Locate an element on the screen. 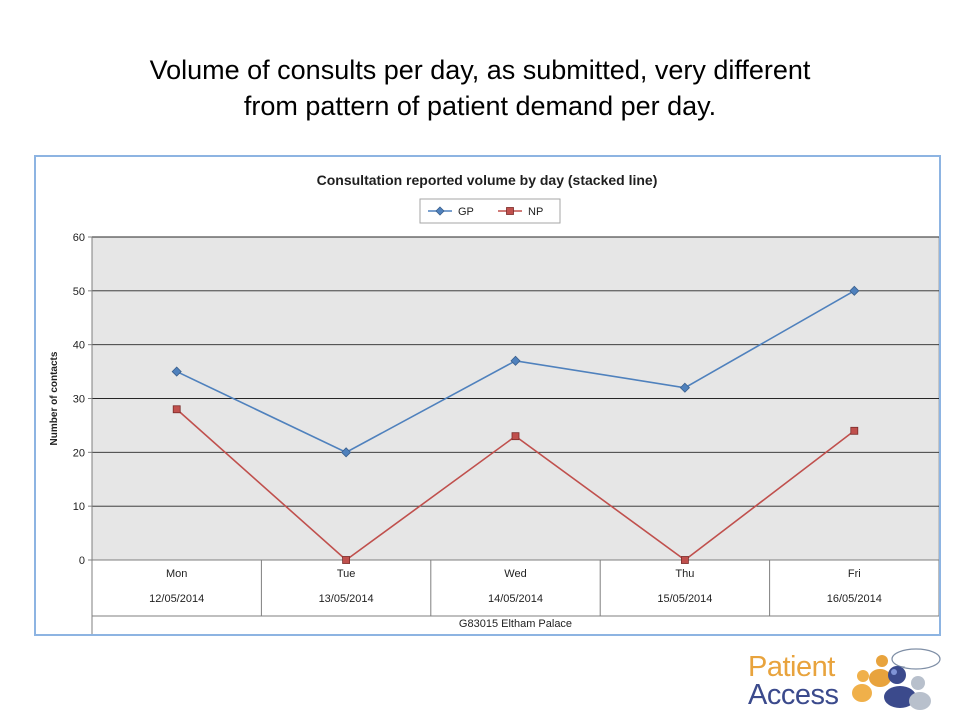 The height and width of the screenshot is (720, 960). legend-marker-np is located at coordinates (510, 211).